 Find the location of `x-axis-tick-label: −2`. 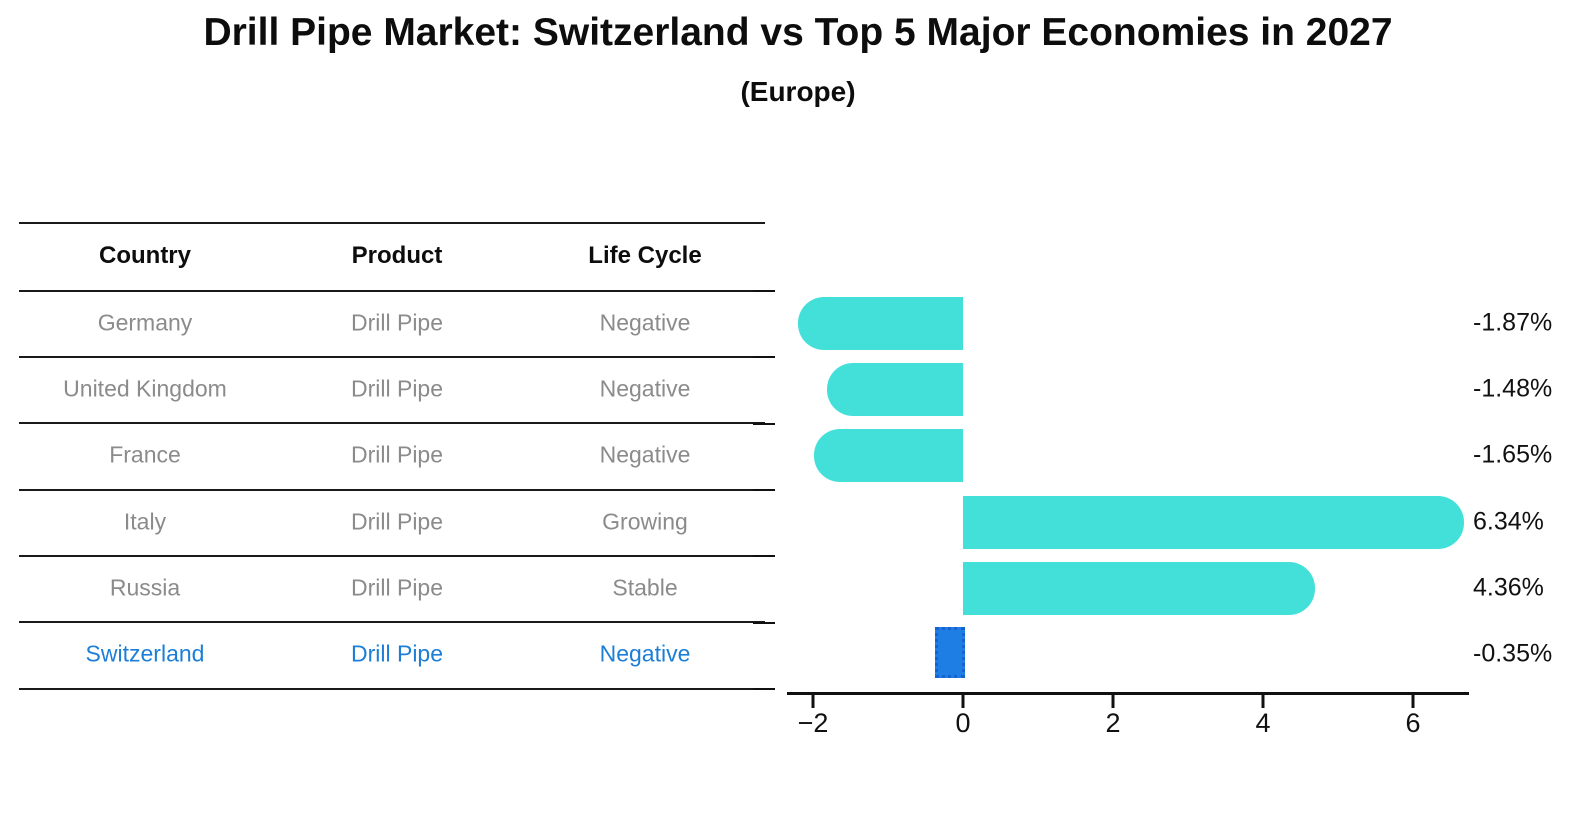

x-axis-tick-label: −2 is located at coordinates (813, 723).